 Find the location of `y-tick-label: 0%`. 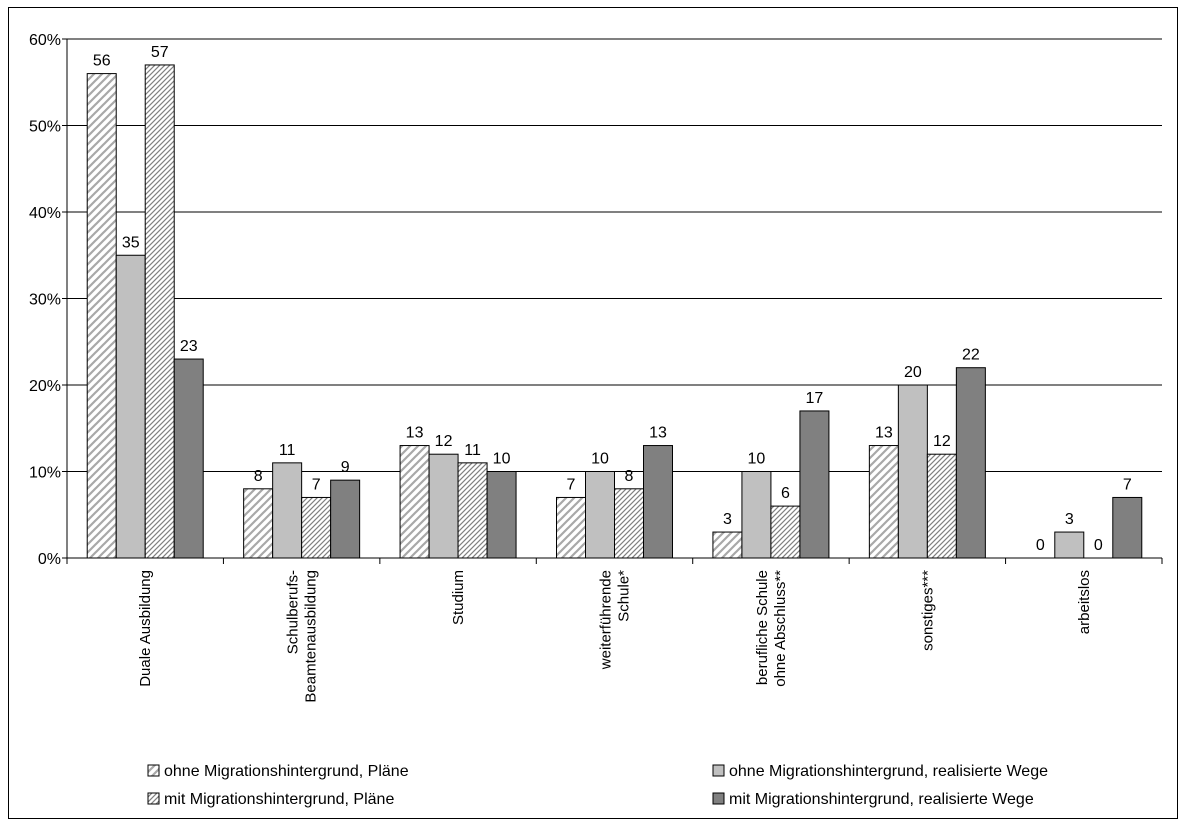

y-tick-label: 0% is located at coordinates (49, 559).